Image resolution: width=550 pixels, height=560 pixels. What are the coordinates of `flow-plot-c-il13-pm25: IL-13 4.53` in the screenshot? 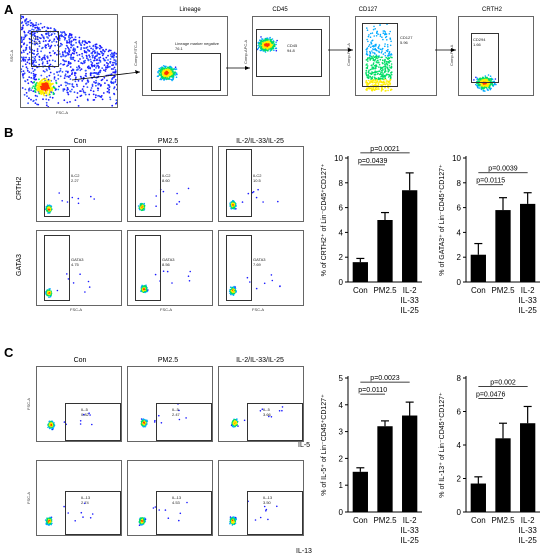 It's located at (170, 498).